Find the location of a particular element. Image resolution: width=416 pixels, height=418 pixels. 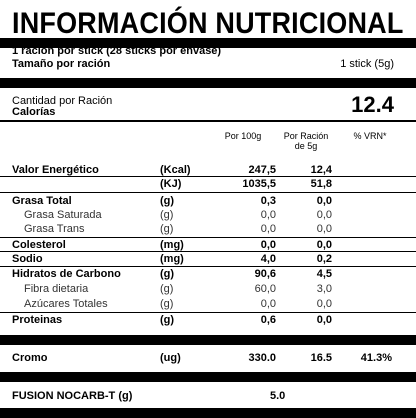

fusion-value: 5.0 is located at coordinates (278, 396).